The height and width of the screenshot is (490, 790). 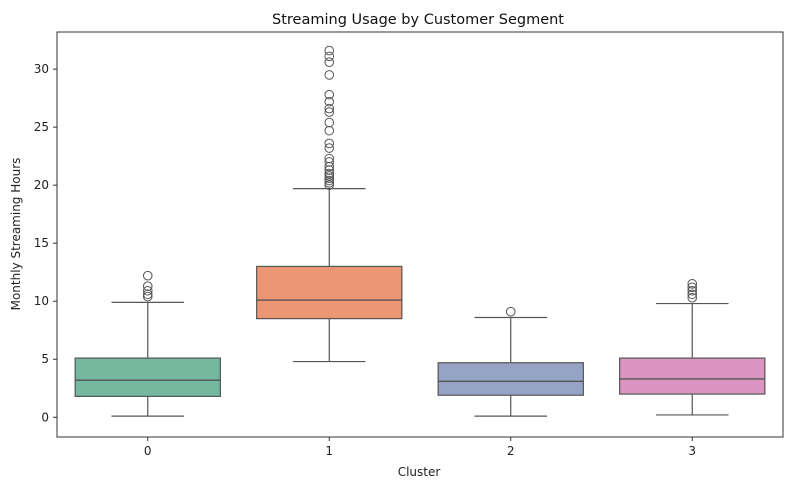 I want to click on x-tick-label: 2, so click(x=511, y=451).